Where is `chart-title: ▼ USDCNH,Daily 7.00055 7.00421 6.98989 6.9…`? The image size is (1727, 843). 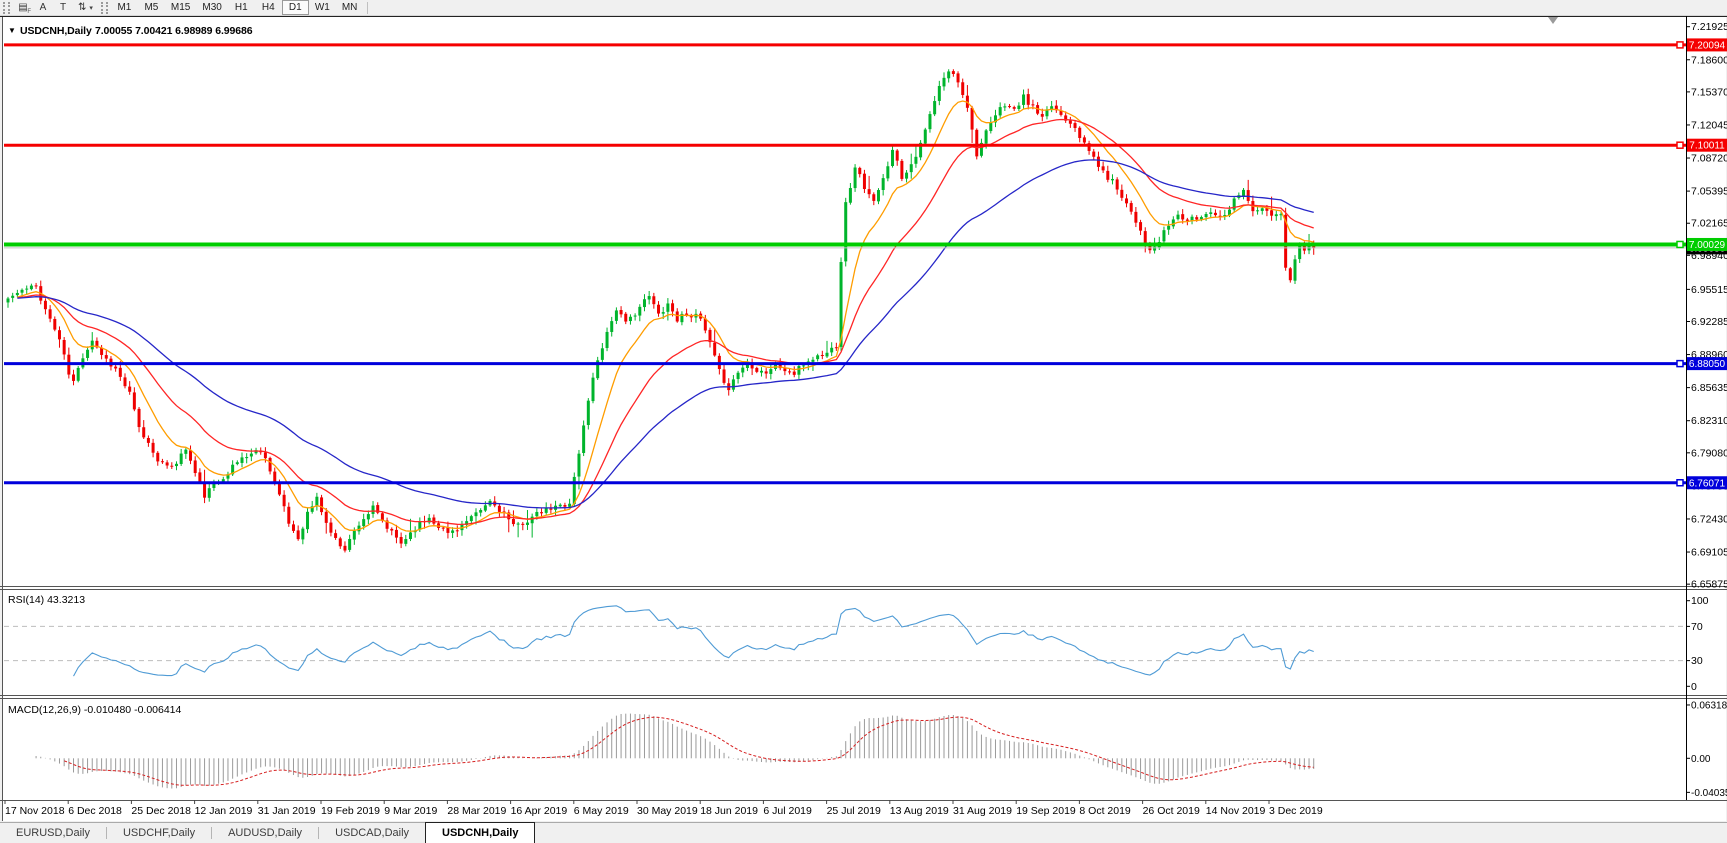
chart-title: ▼ USDCNH,Daily 7.00055 7.00421 6.98989 6.9… is located at coordinates (130, 31).